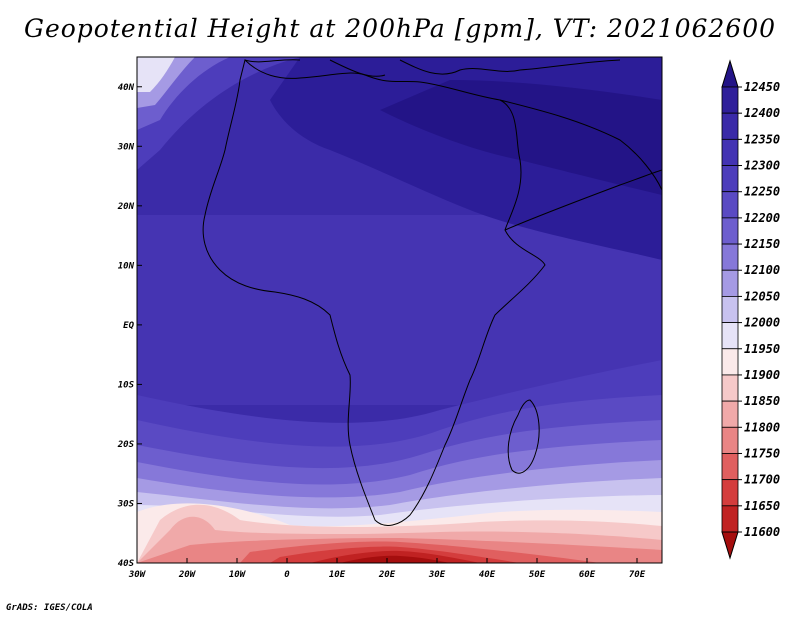 The image size is (800, 618). Describe the element at coordinates (762, 166) in the screenshot. I see `colorbar-label: 12300` at that location.